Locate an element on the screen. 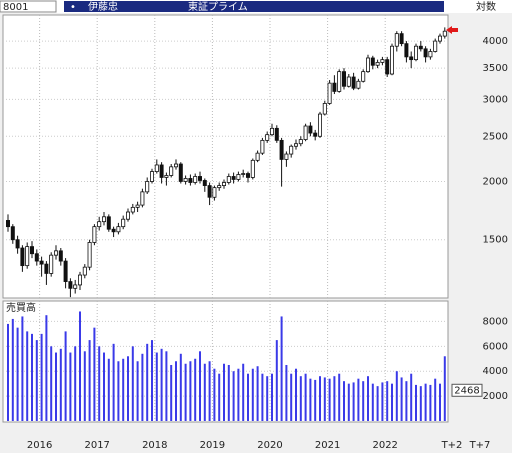 This screenshot has width=512, height=457. y-tick-label: 2500 is located at coordinates (495, 136).